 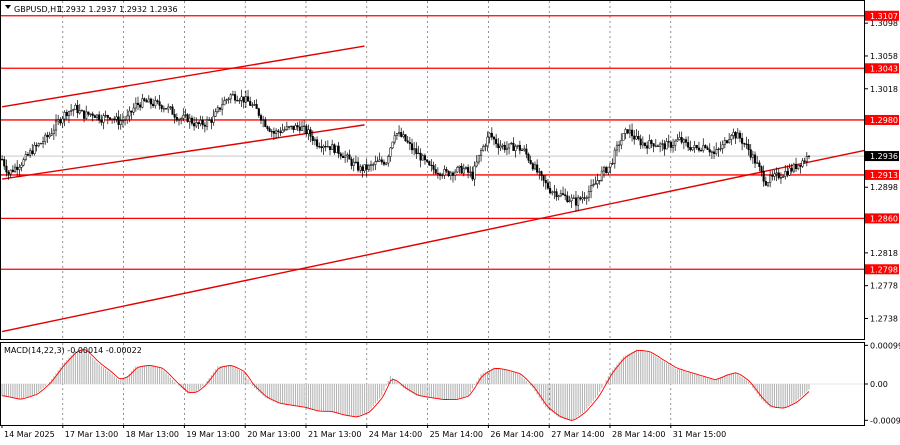 I want to click on trend-line, so click(x=183, y=152).